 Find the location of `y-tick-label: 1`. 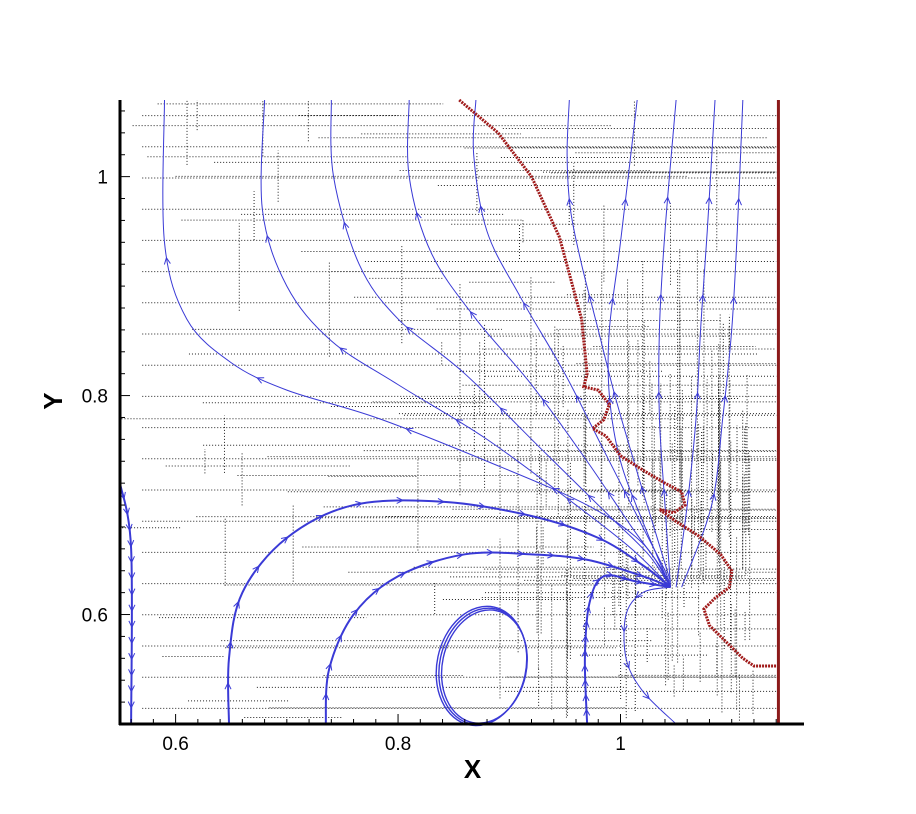

y-tick-label: 1 is located at coordinates (102, 178).